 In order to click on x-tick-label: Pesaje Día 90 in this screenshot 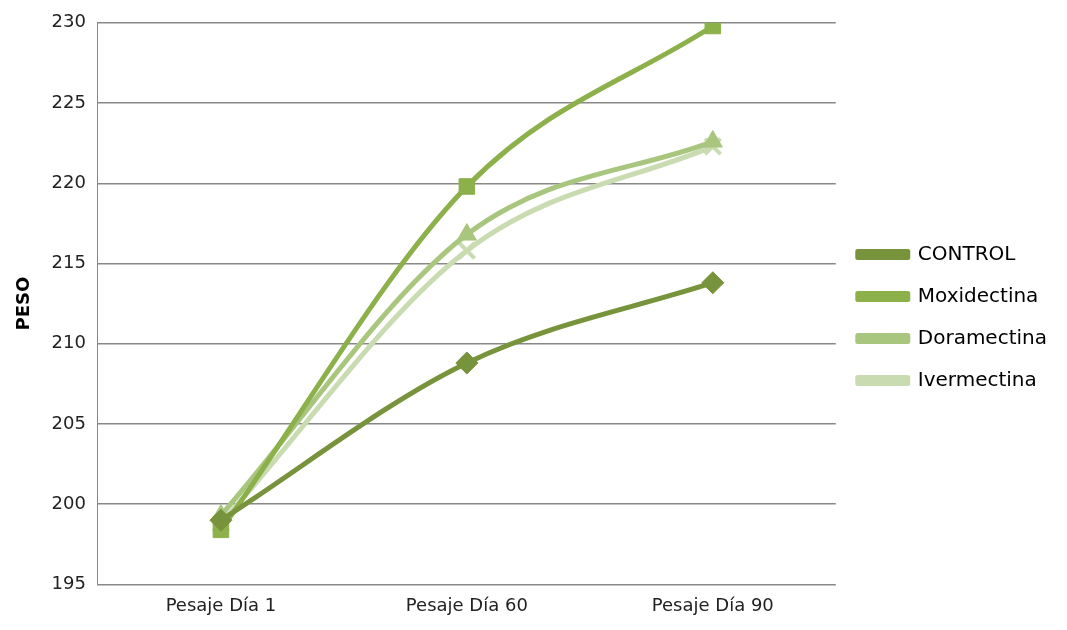, I will do `click(712, 604)`.